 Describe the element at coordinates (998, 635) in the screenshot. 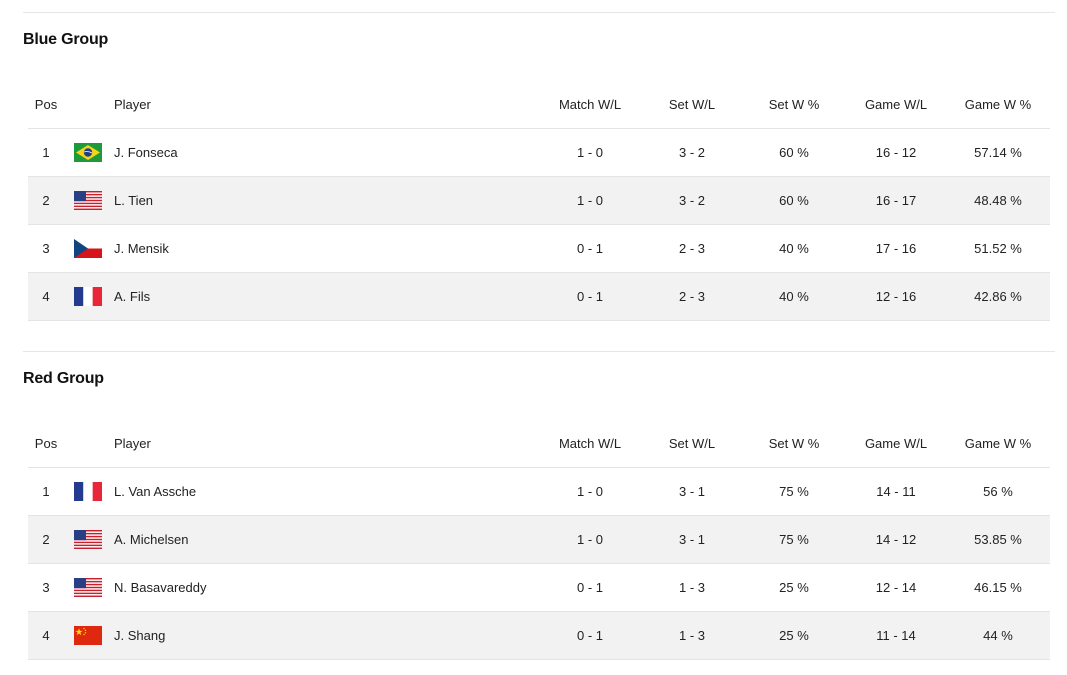

I see `game-w-pct-cell: 44 %` at that location.